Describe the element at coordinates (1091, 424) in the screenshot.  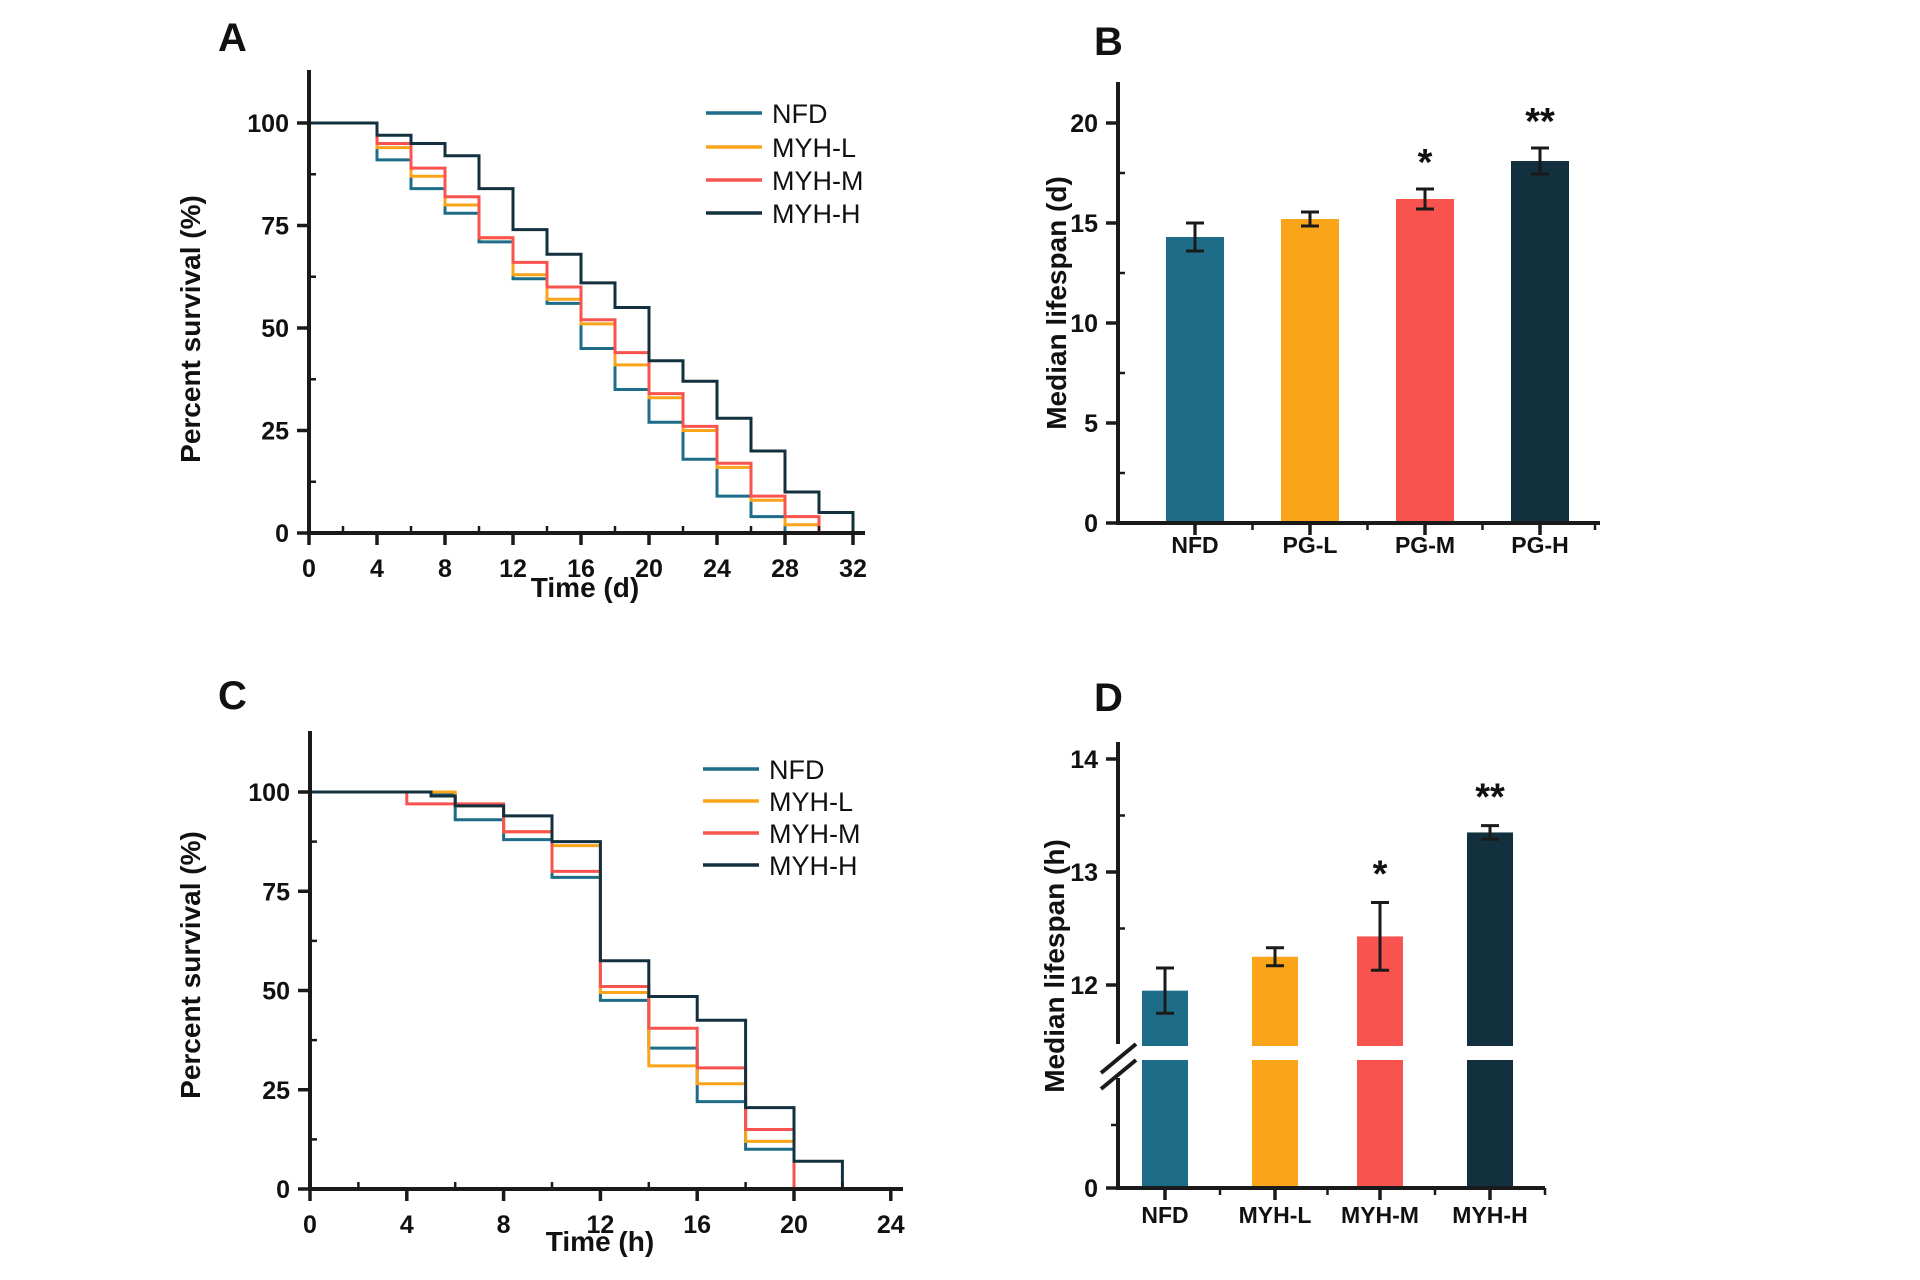
I see `y-tick-label: 5` at that location.